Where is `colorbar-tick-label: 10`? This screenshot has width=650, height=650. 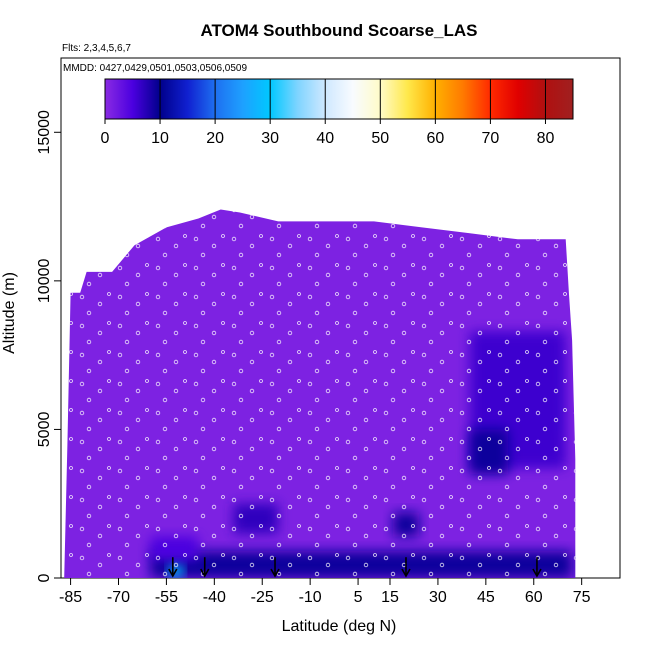 colorbar-tick-label: 10 is located at coordinates (160, 138).